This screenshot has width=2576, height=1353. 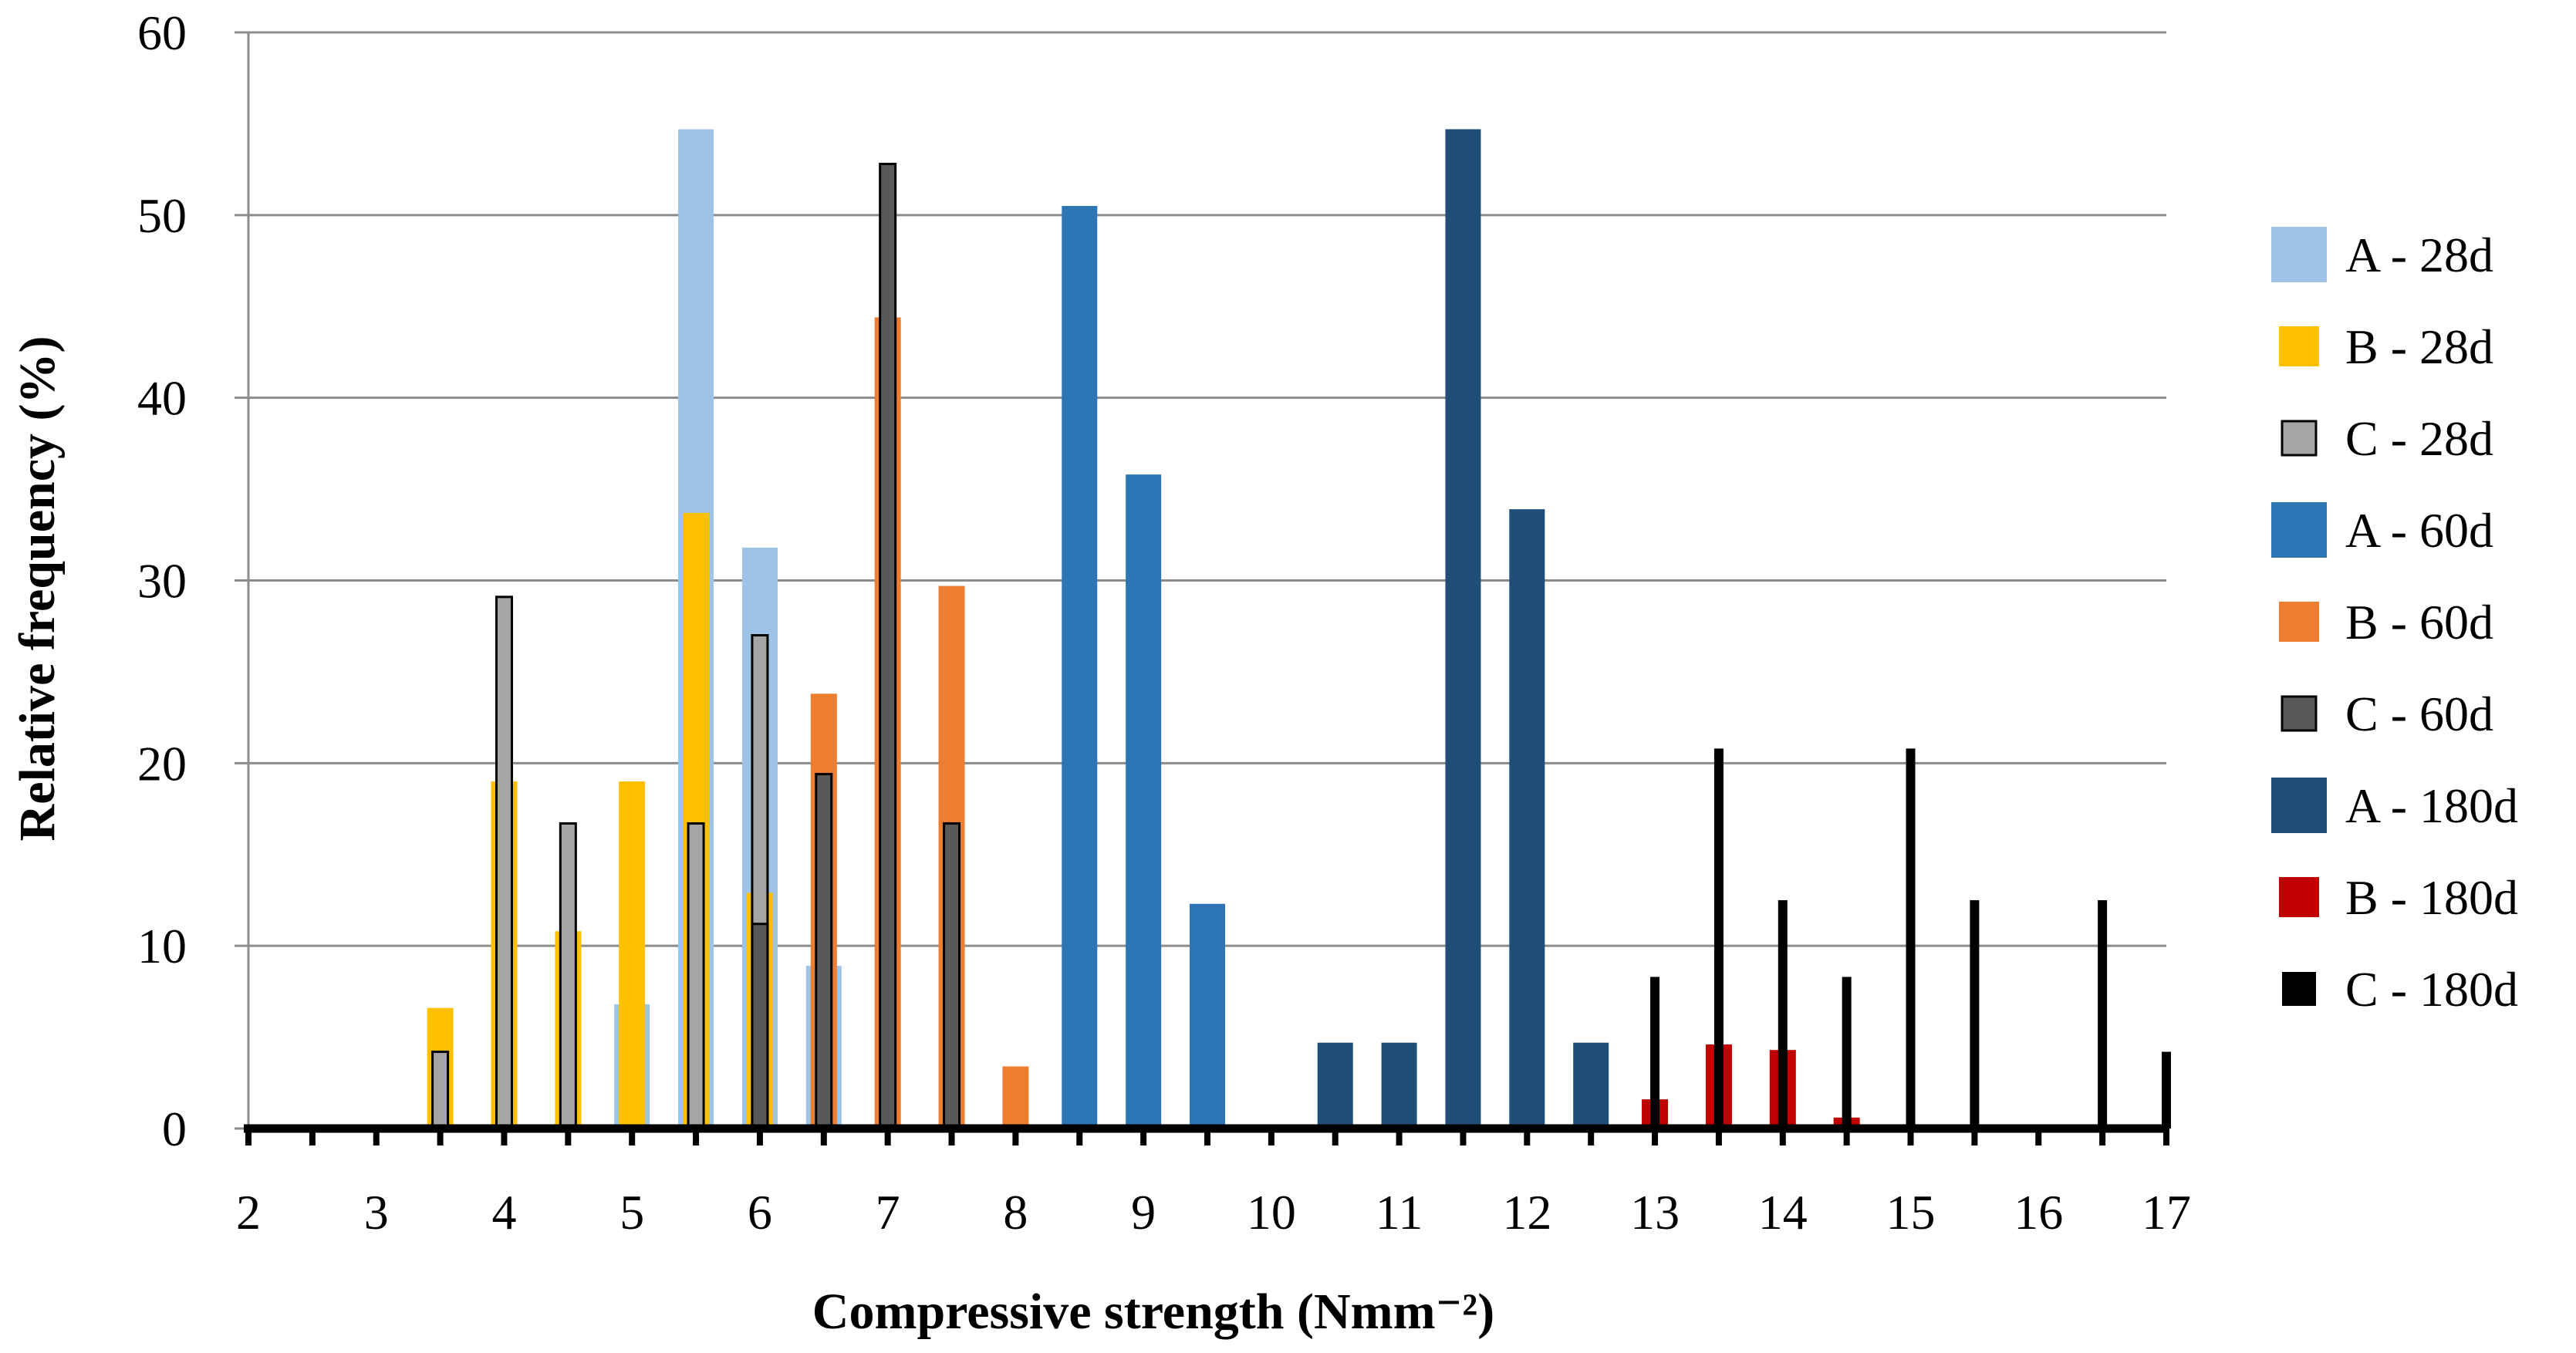 I want to click on x-tick-label: 10, so click(x=1271, y=1212).